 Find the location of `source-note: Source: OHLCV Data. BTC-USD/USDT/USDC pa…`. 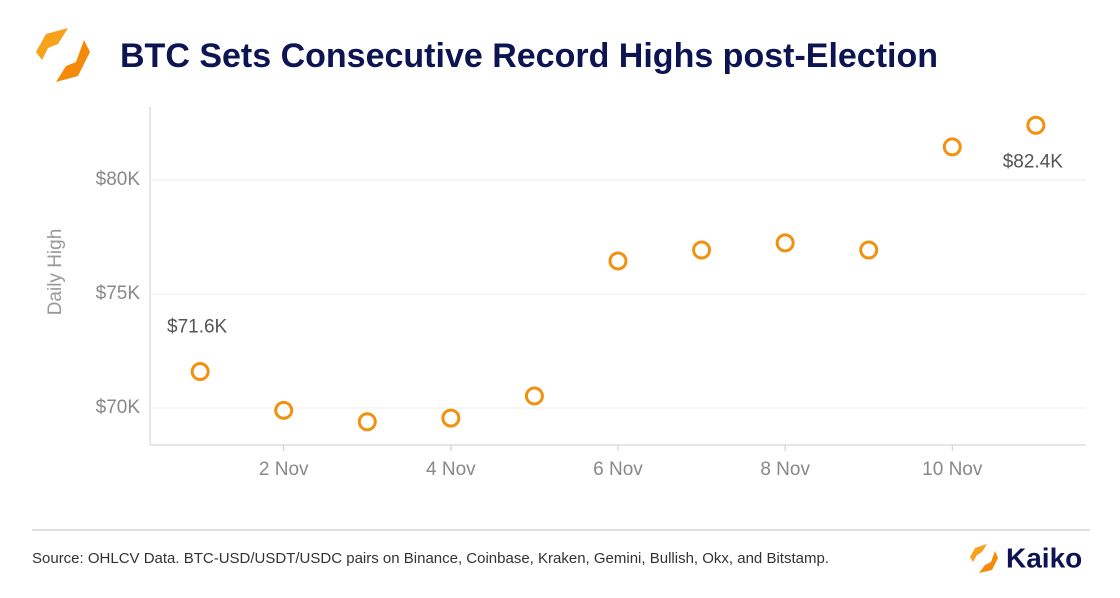

source-note: Source: OHLCV Data. BTC-USD/USDT/USDC pa… is located at coordinates (430, 558).